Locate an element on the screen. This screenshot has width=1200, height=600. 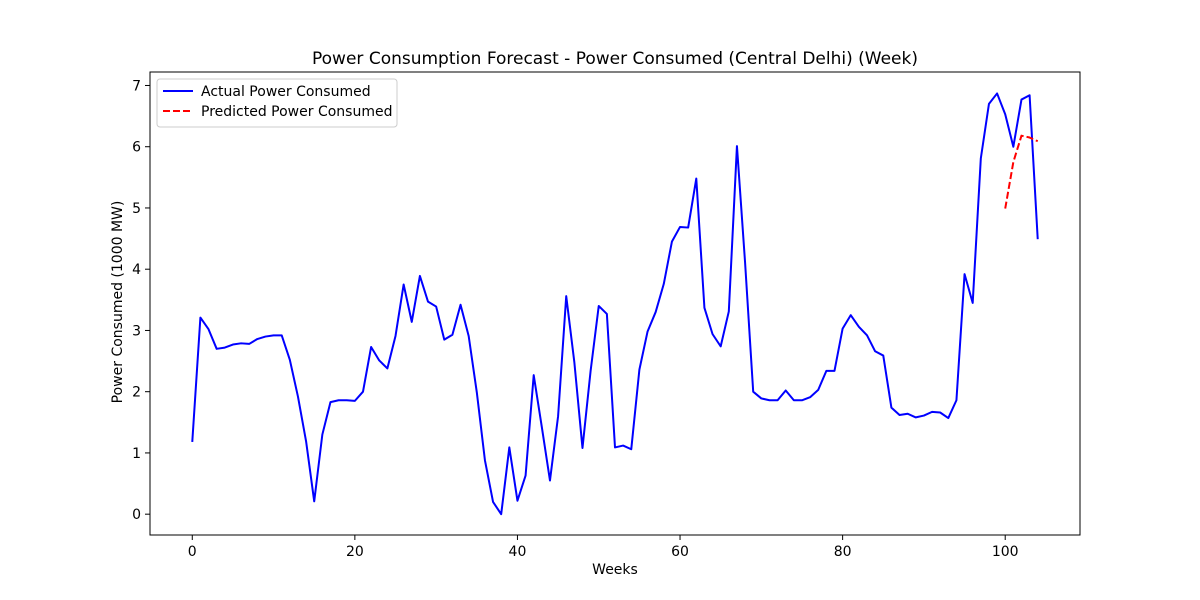
y-tick-label: 7 is located at coordinates (136, 86).